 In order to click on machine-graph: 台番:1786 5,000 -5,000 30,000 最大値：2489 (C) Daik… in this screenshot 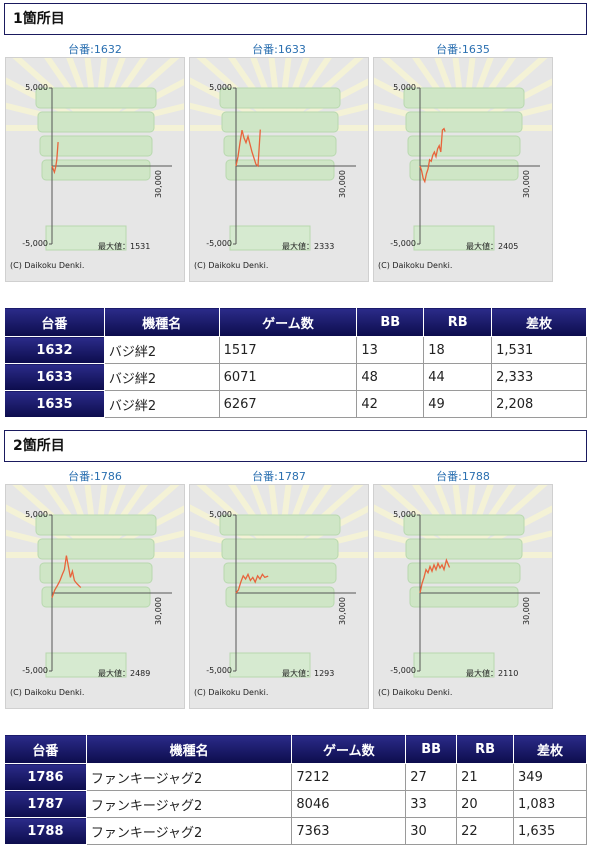, I will do `click(95, 589)`.